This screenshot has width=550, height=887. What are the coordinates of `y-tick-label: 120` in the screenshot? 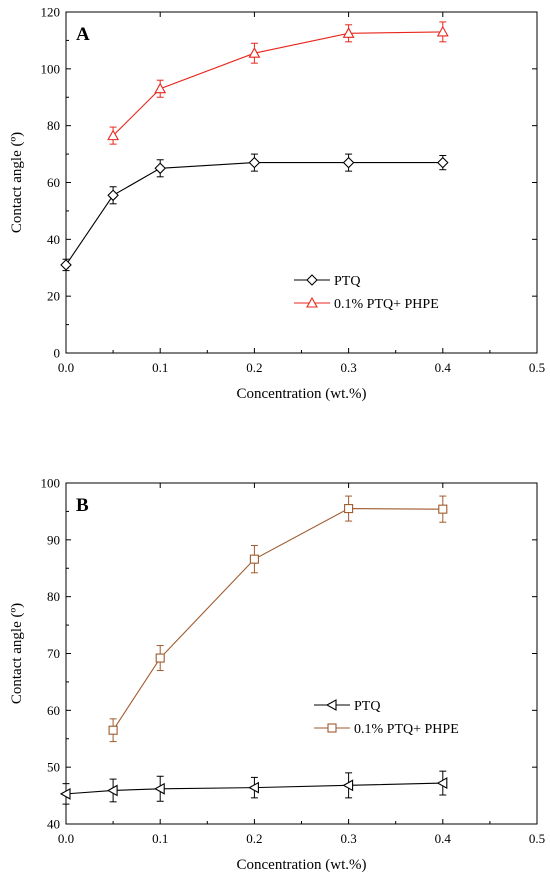 It's located at (51, 12).